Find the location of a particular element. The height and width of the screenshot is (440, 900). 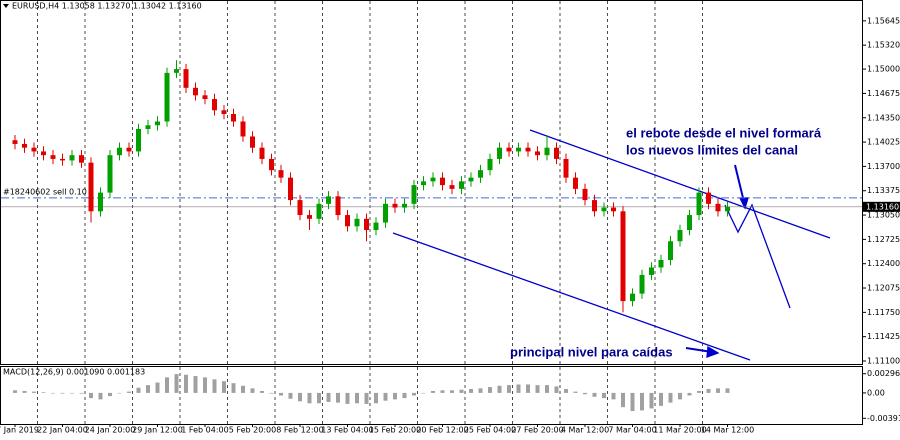

x-tick-label: 5 Feb 20:00 is located at coordinates (252, 430).